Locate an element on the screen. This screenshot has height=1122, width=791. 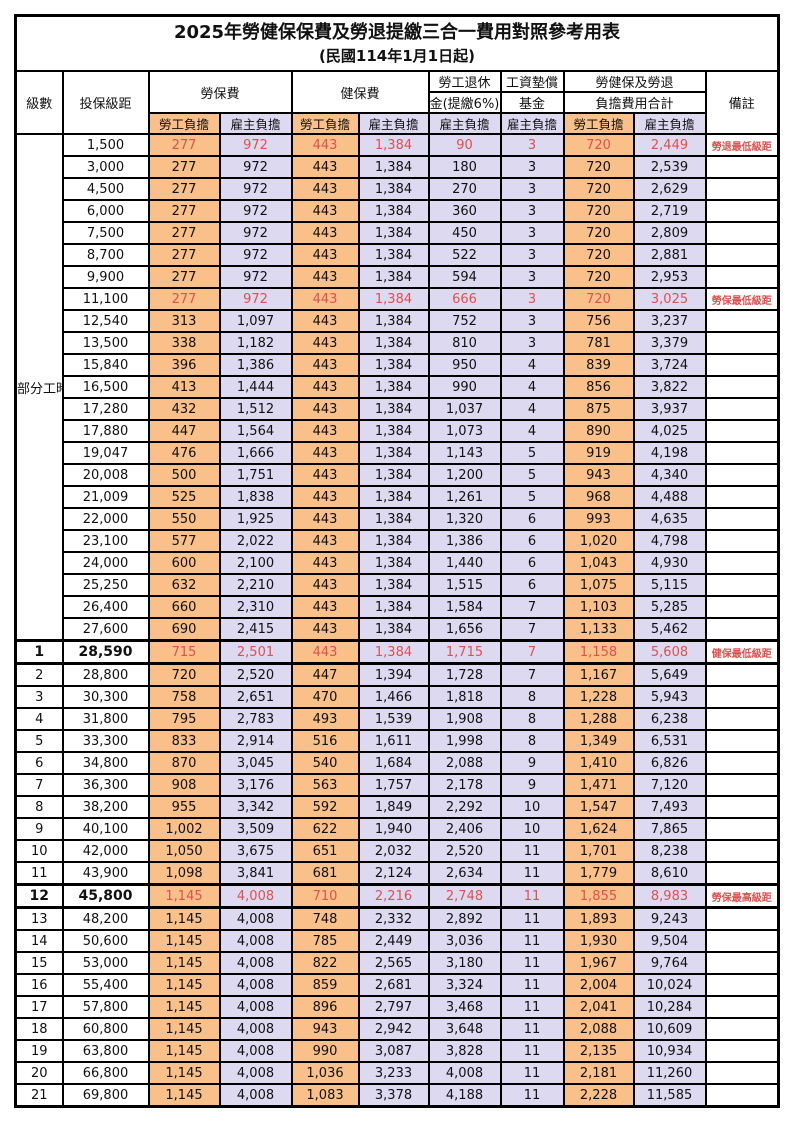
cell-remark: 勞退最低級距 is located at coordinates (742, 145).